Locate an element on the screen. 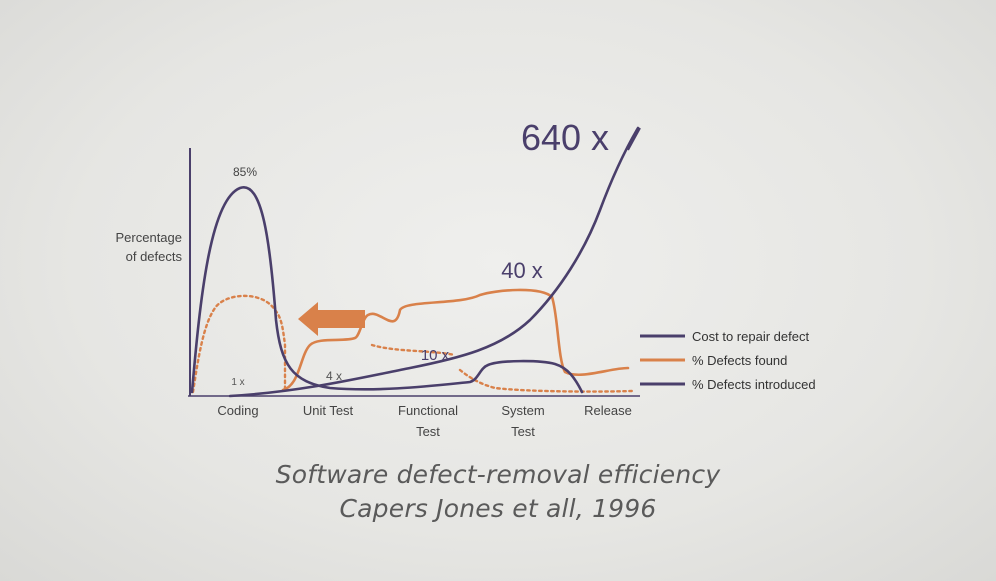 The width and height of the screenshot is (996, 581). series-defects-found is located at coordinates (455, 340).